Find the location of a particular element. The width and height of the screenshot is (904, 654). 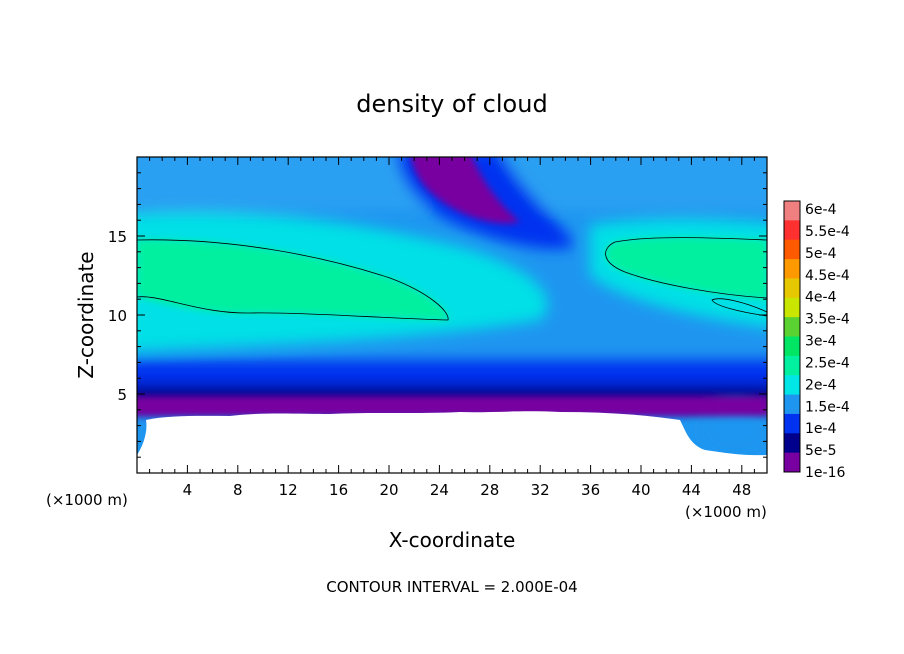

x-unit-right: (×1000 m) is located at coordinates (726, 512).